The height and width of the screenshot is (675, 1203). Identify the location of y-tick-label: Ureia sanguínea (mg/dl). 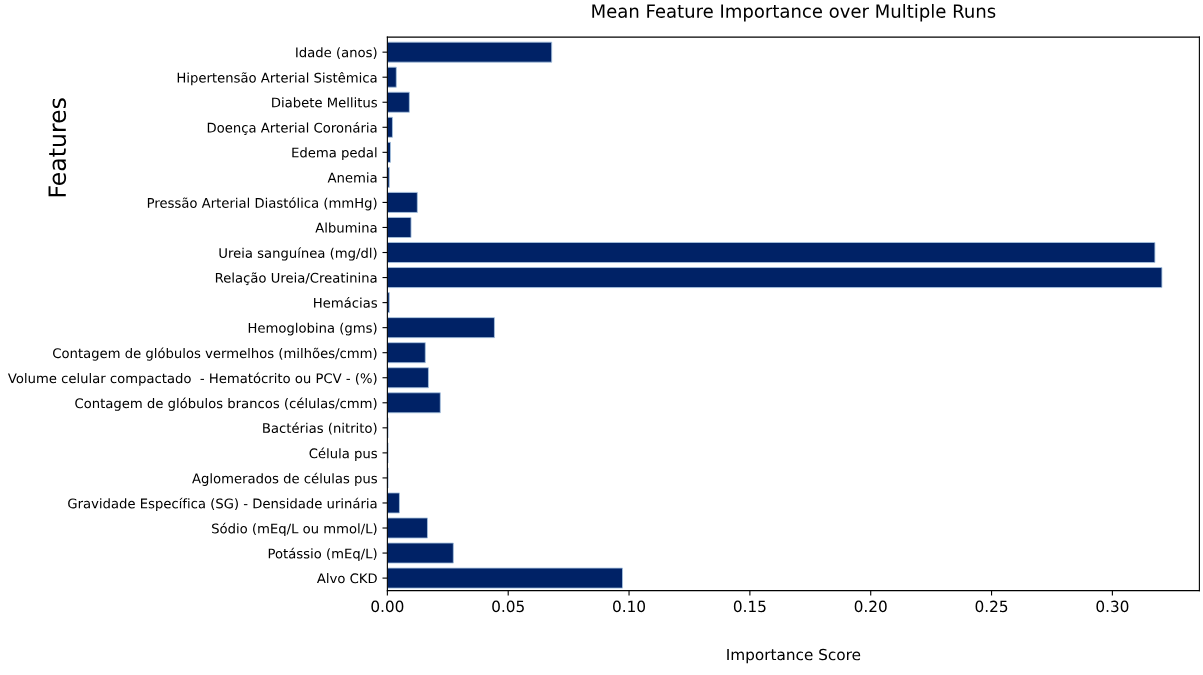
(298, 254).